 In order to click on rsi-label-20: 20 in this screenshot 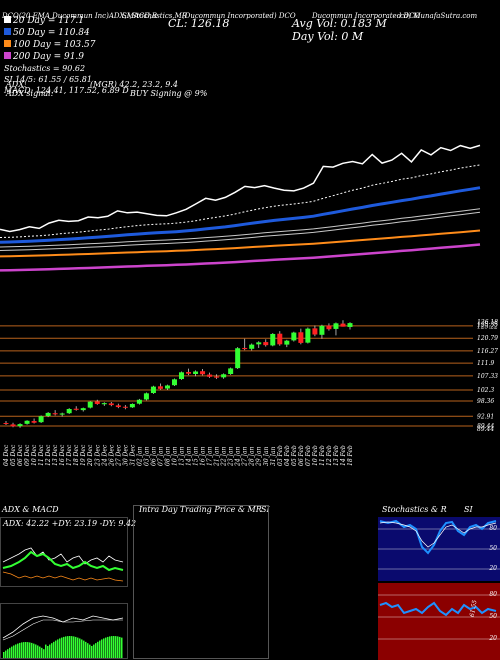, I will do `click(493, 638)`.